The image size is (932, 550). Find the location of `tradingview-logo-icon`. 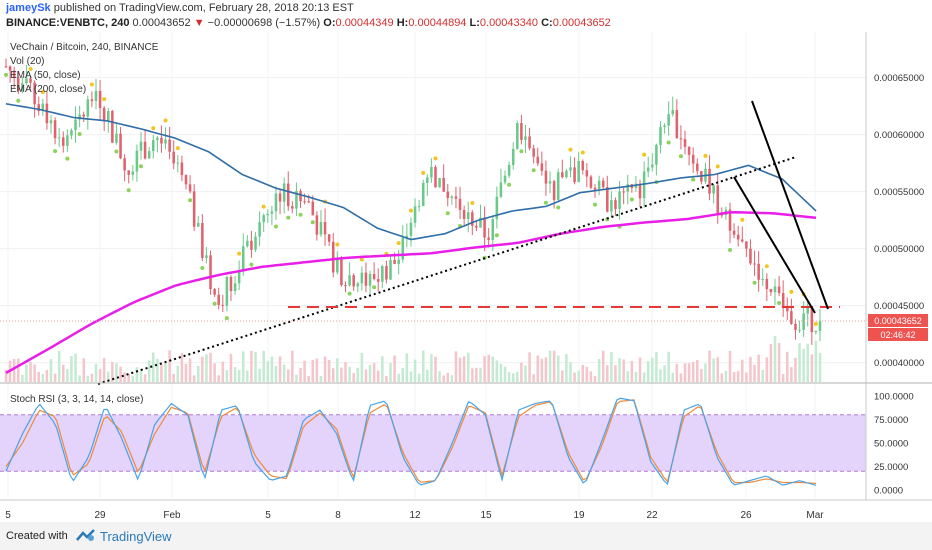

tradingview-logo-icon is located at coordinates (86, 535).